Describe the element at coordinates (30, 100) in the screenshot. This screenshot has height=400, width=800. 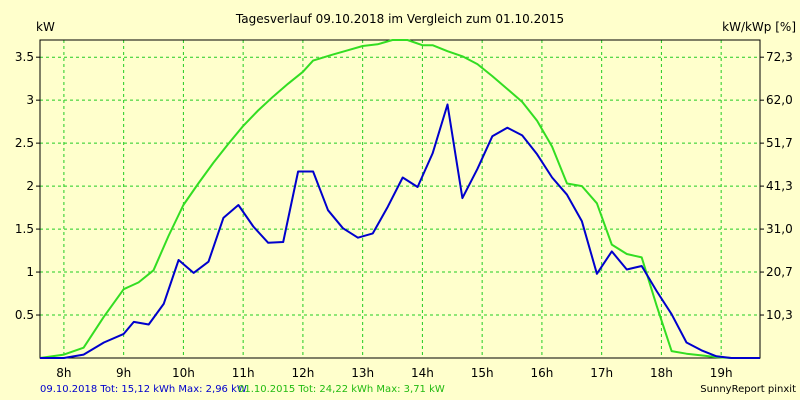
I see `y-left-tick-label: 3` at that location.